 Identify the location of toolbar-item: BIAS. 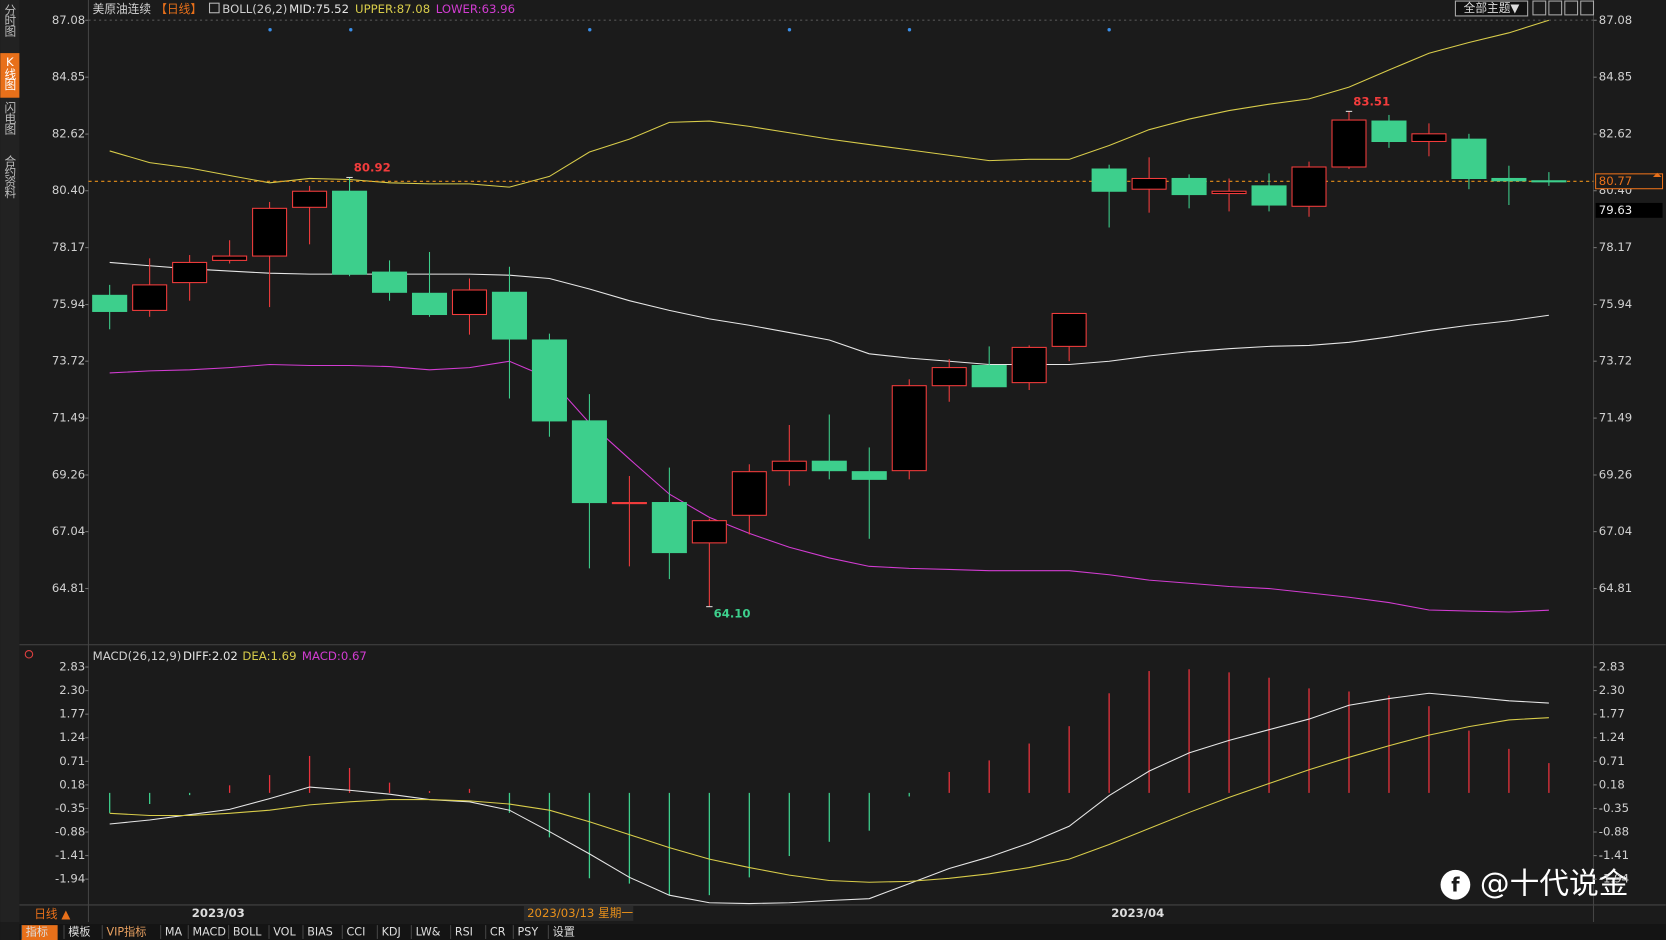
(320, 932).